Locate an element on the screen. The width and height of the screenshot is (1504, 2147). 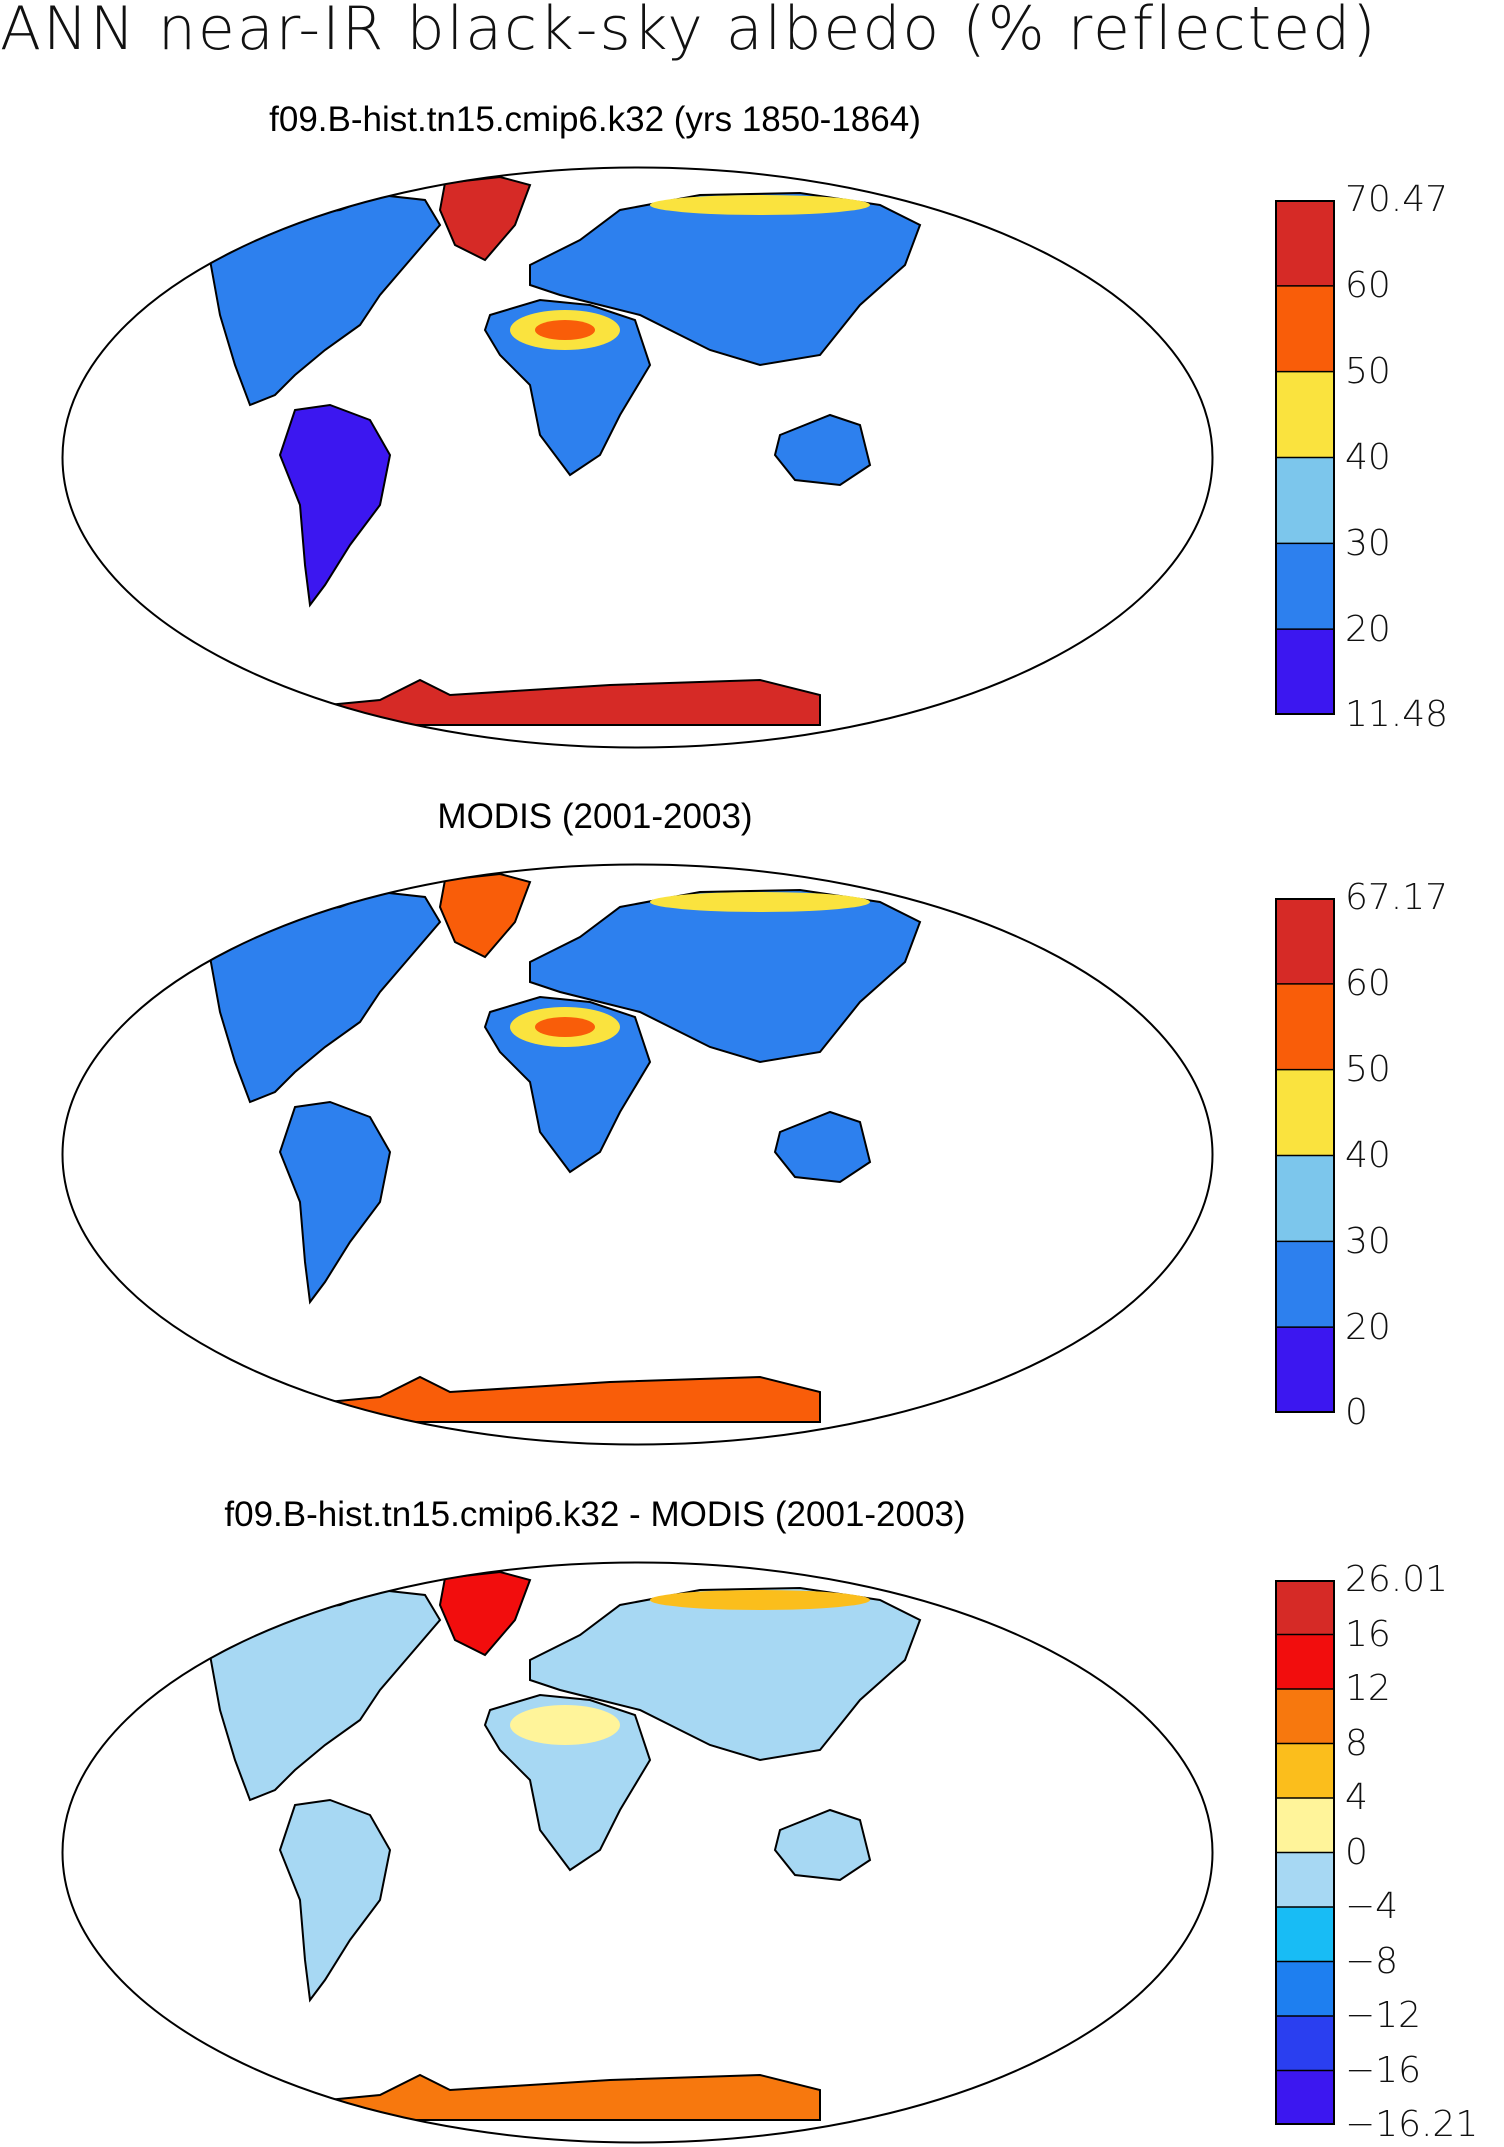
colorbar-3-level-label: 8 is located at coordinates (1356, 1743).